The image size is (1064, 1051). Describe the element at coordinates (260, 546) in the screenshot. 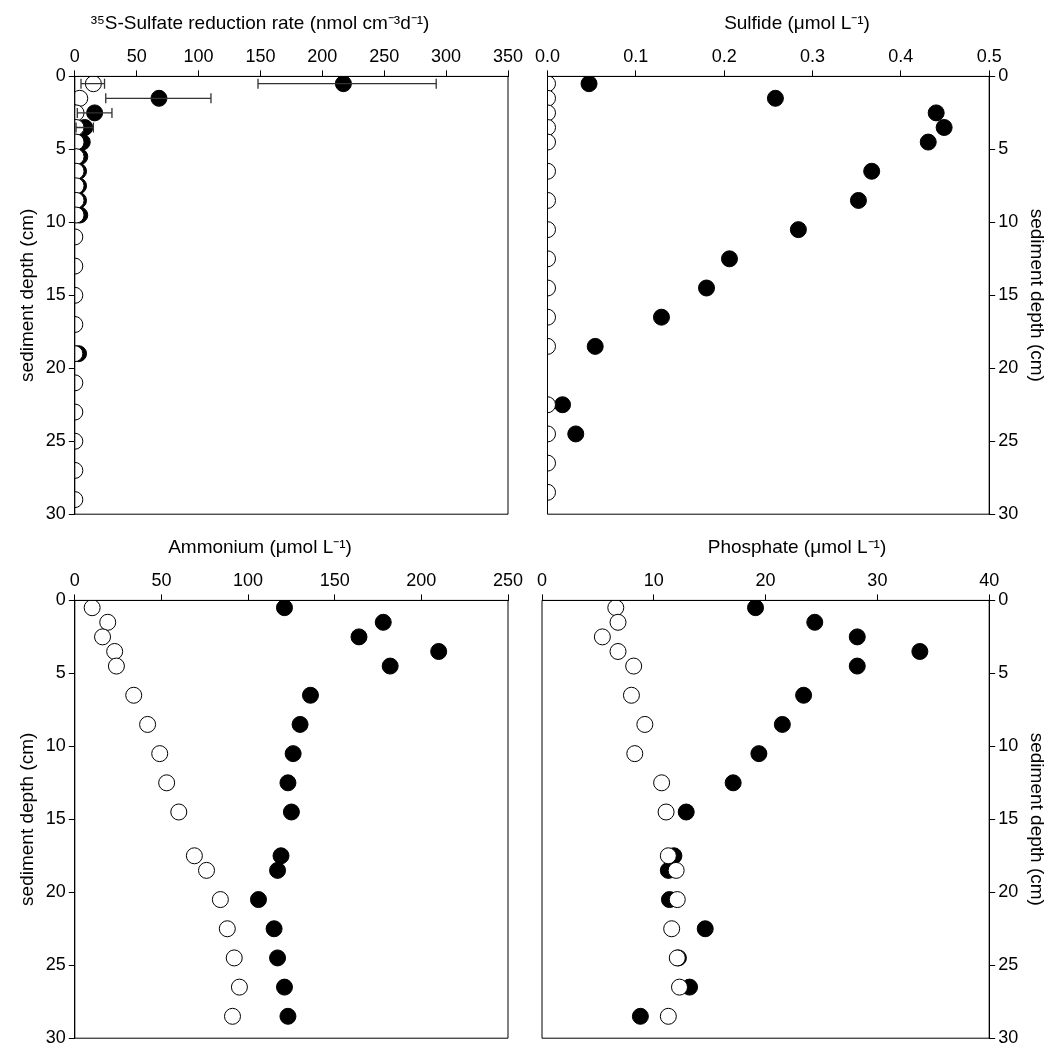

I see `chart-title: Ammonium (μmol L⁻¹)` at that location.